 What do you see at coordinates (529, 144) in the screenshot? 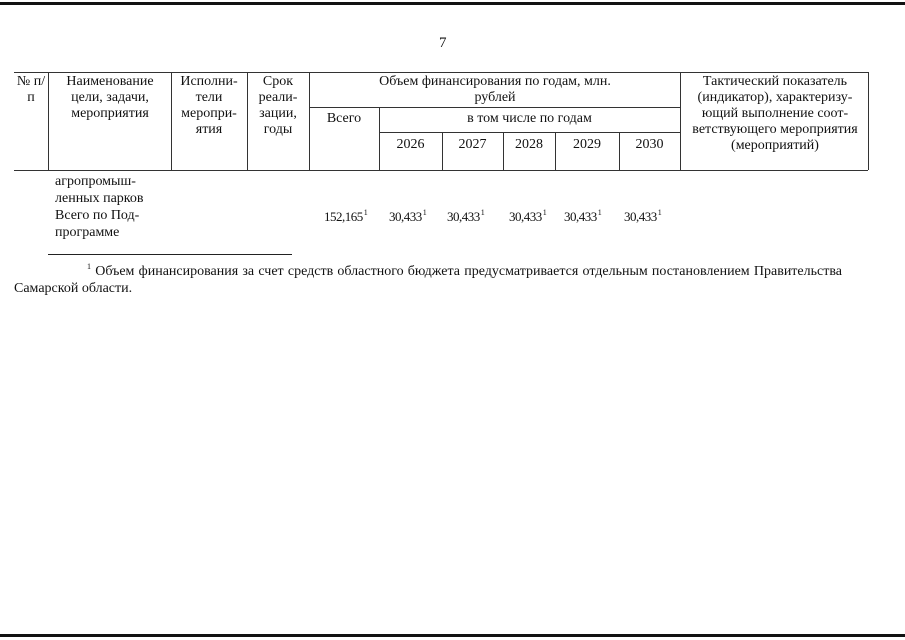
I see `header-year: 2028` at bounding box center [529, 144].